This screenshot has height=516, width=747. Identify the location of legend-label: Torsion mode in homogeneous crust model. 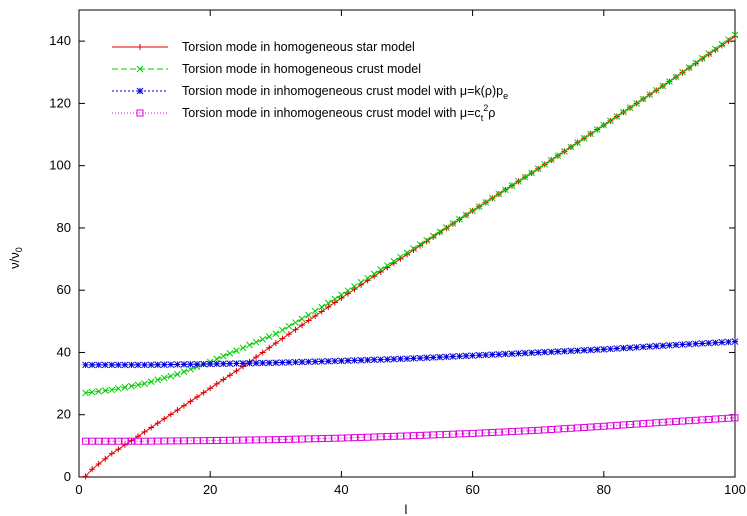
(301, 69).